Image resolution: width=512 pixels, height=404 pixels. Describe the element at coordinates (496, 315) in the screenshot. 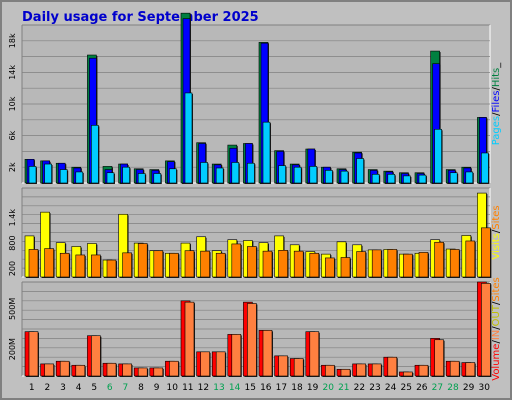

I see `axis-legend-part: OUT` at that location.